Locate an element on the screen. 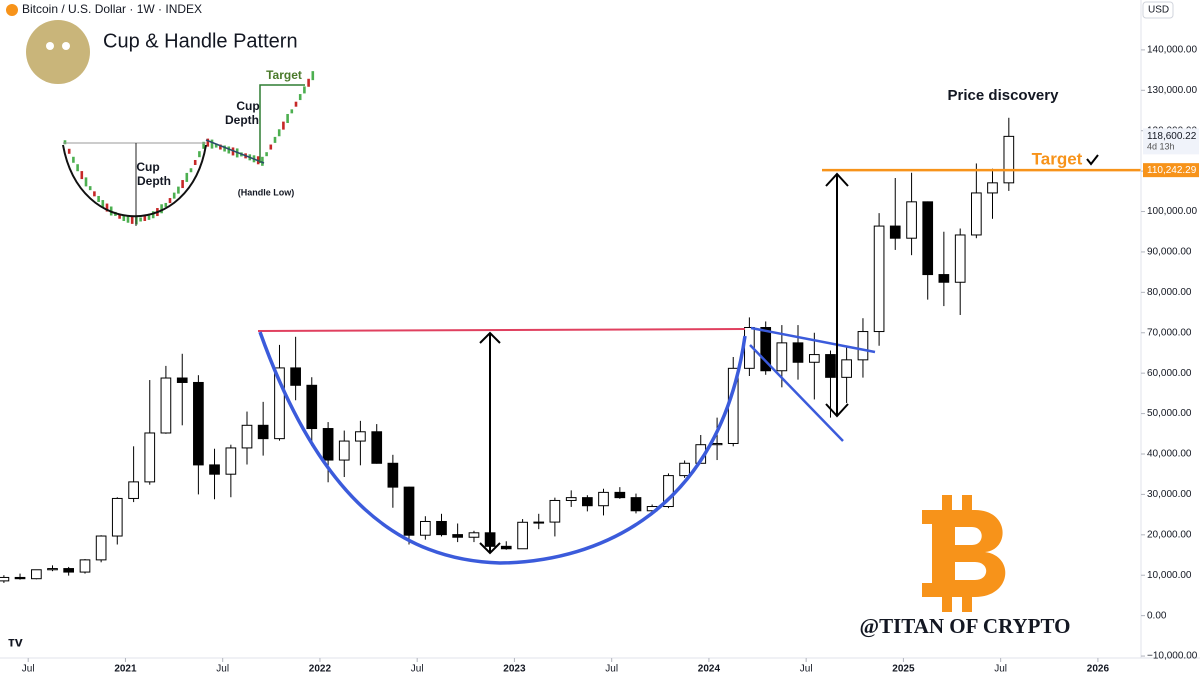 The image size is (1200, 677). inset-label: Depth is located at coordinates (154, 181).